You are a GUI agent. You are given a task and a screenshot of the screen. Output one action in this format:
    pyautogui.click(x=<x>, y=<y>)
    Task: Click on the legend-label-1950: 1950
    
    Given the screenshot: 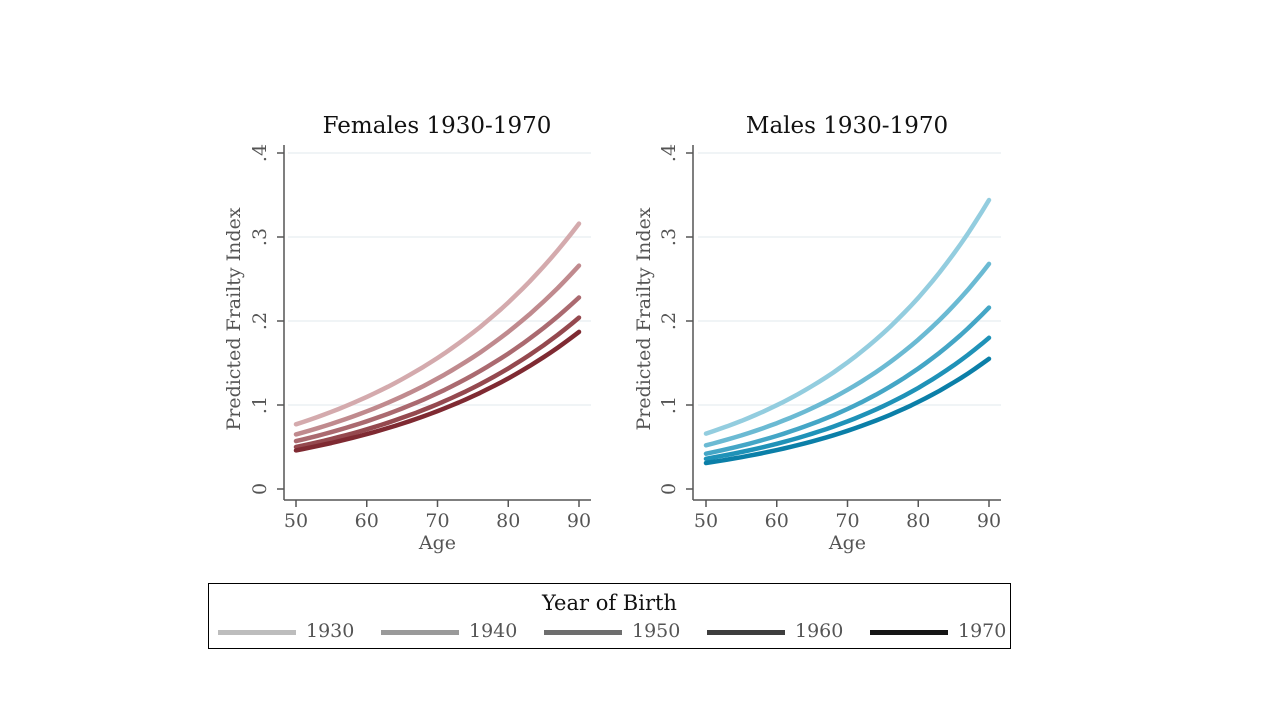 What is the action you would take?
    pyautogui.click(x=656, y=631)
    